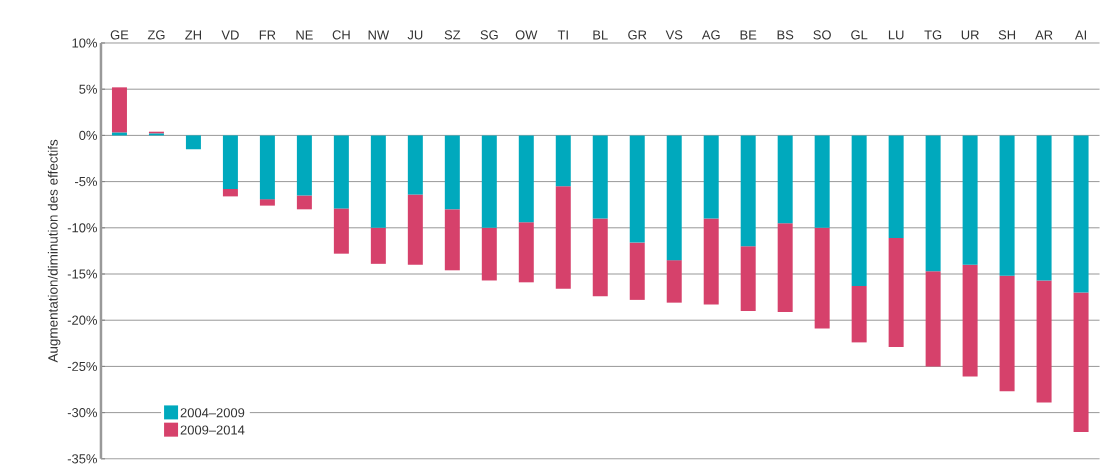  I want to click on y-tick-label: 10%, so click(84, 43).